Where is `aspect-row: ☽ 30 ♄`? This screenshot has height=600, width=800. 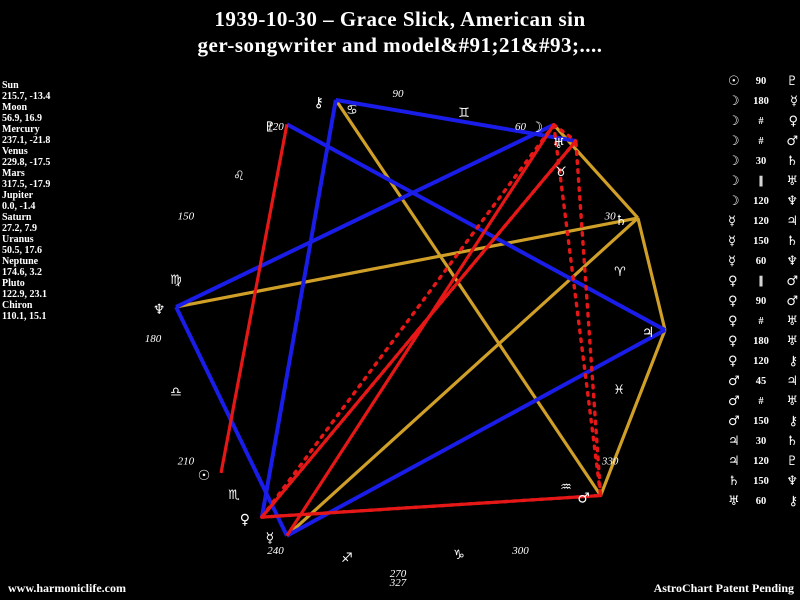 aspect-row: ☽ 30 ♄ is located at coordinates (763, 162).